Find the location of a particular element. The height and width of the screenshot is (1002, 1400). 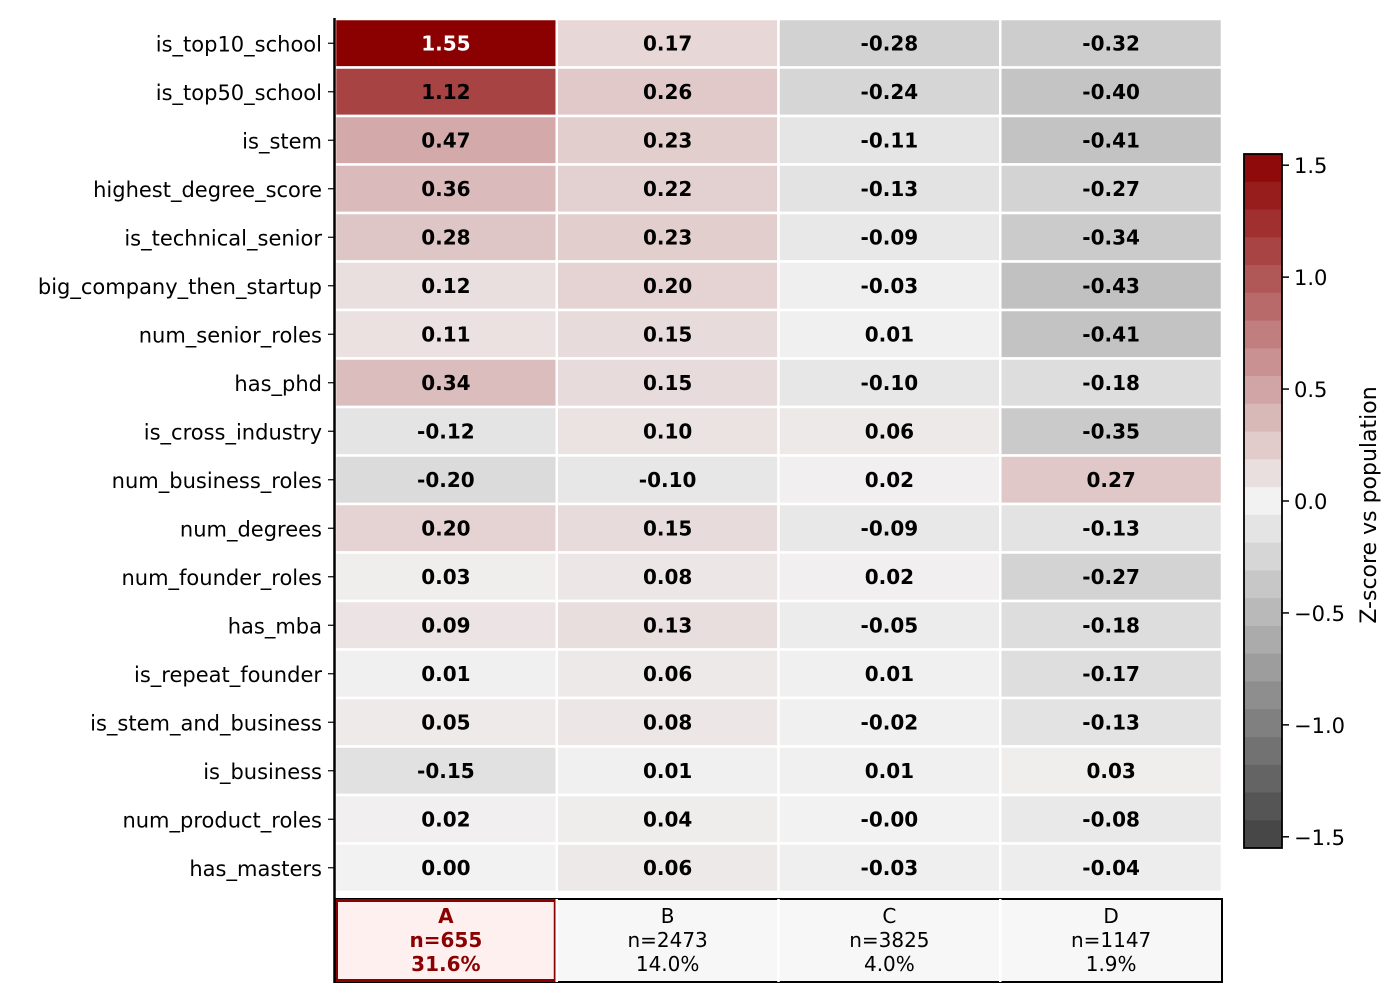

row-label: has_mba is located at coordinates (275, 626).